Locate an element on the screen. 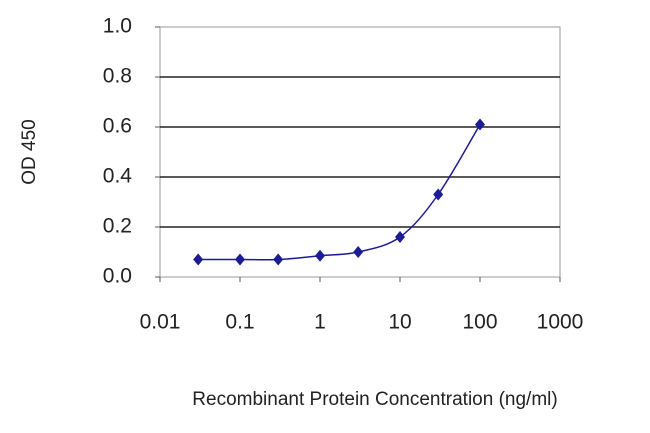  y-tick-label: 1.0 is located at coordinates (117, 26).